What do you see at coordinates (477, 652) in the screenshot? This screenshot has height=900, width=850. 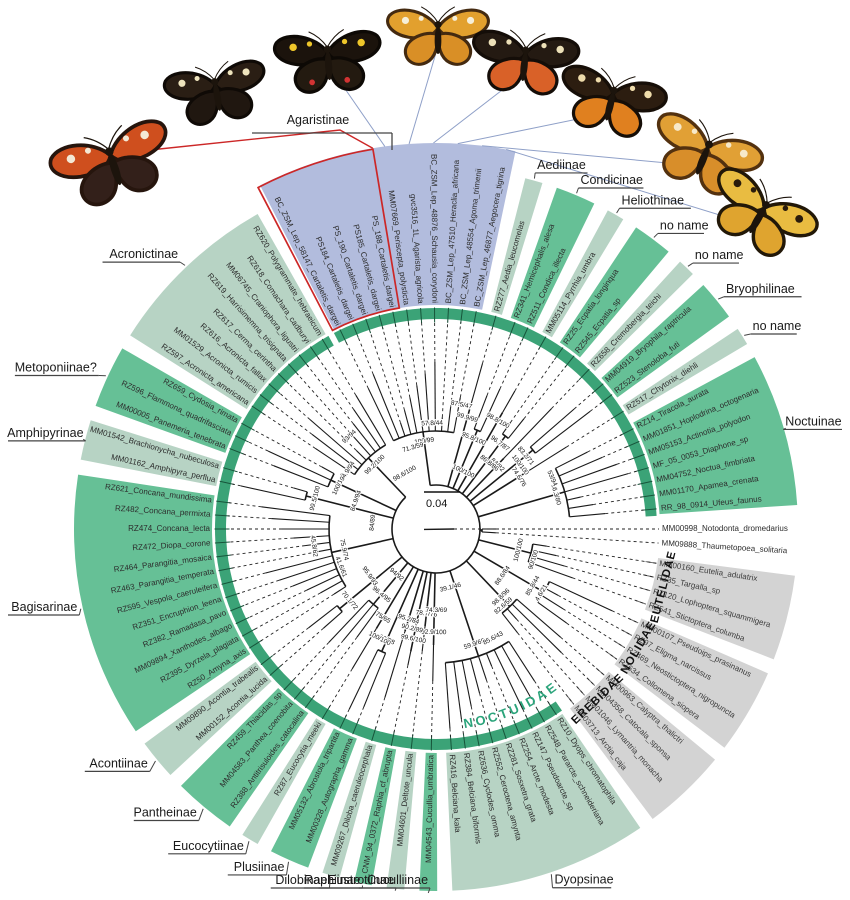 I see `clade-arc` at bounding box center [477, 652].